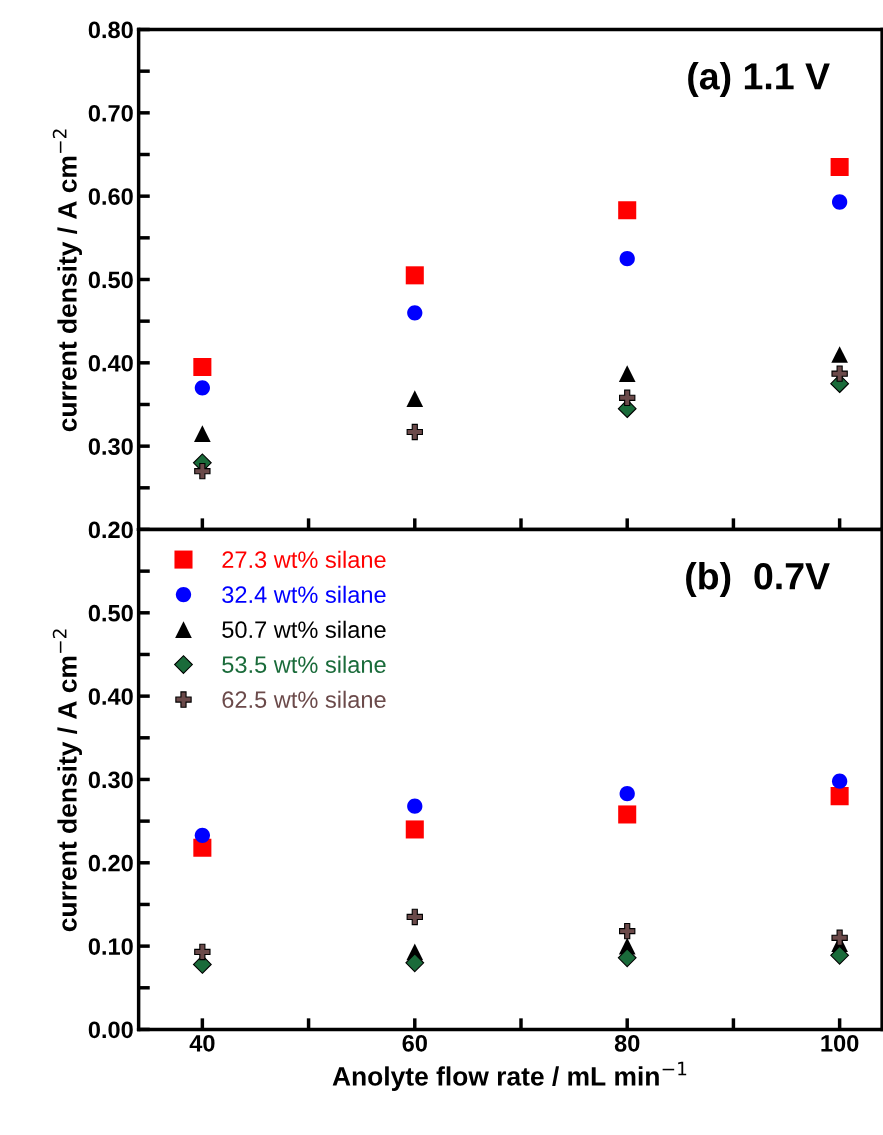  What do you see at coordinates (110, 196) in the screenshot?
I see `y-tick-label: 0.60` at bounding box center [110, 196].